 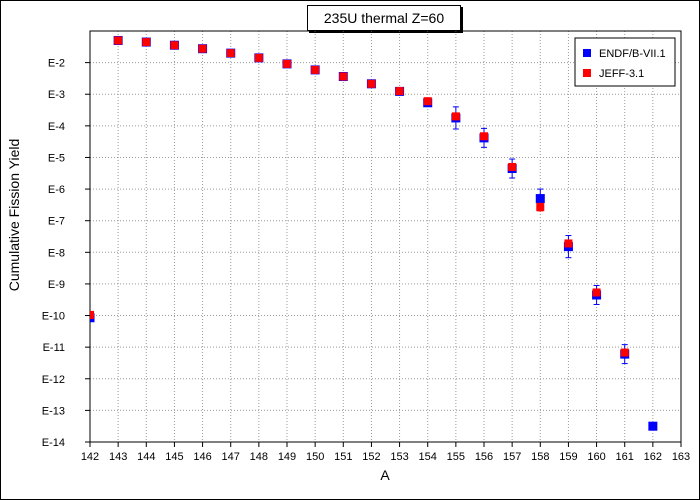 I want to click on x-tick-label: 149, so click(x=287, y=457).